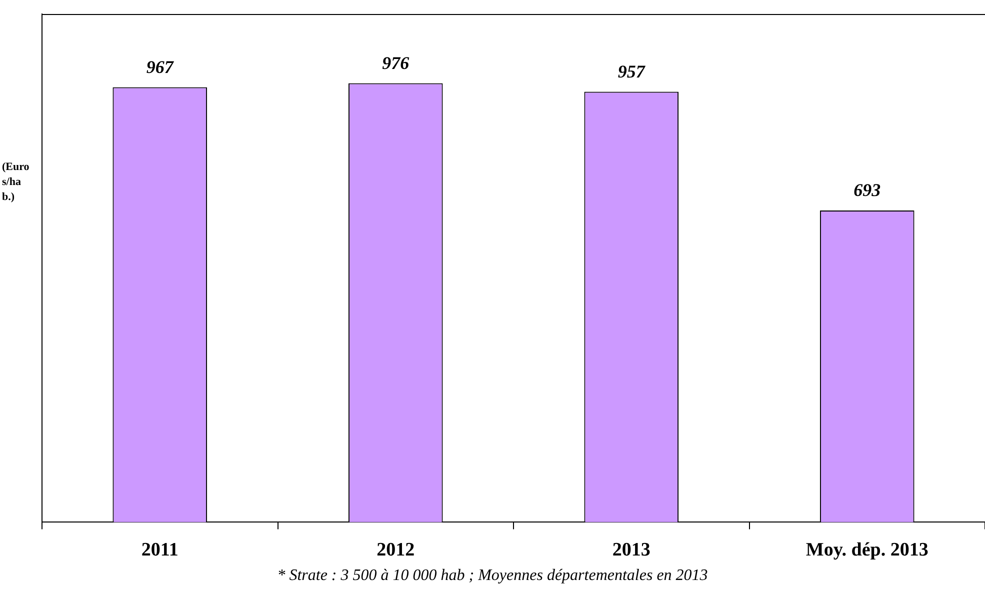 The width and height of the screenshot is (985, 592). What do you see at coordinates (16, 182) in the screenshot?
I see `y-axis-title: (Euros/hab.)` at bounding box center [16, 182].